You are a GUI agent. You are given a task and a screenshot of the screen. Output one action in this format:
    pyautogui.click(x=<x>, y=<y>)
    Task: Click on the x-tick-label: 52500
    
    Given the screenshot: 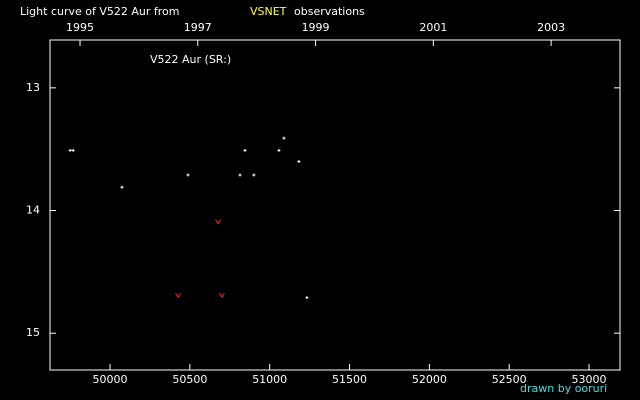 What is the action you would take?
    pyautogui.click(x=509, y=379)
    